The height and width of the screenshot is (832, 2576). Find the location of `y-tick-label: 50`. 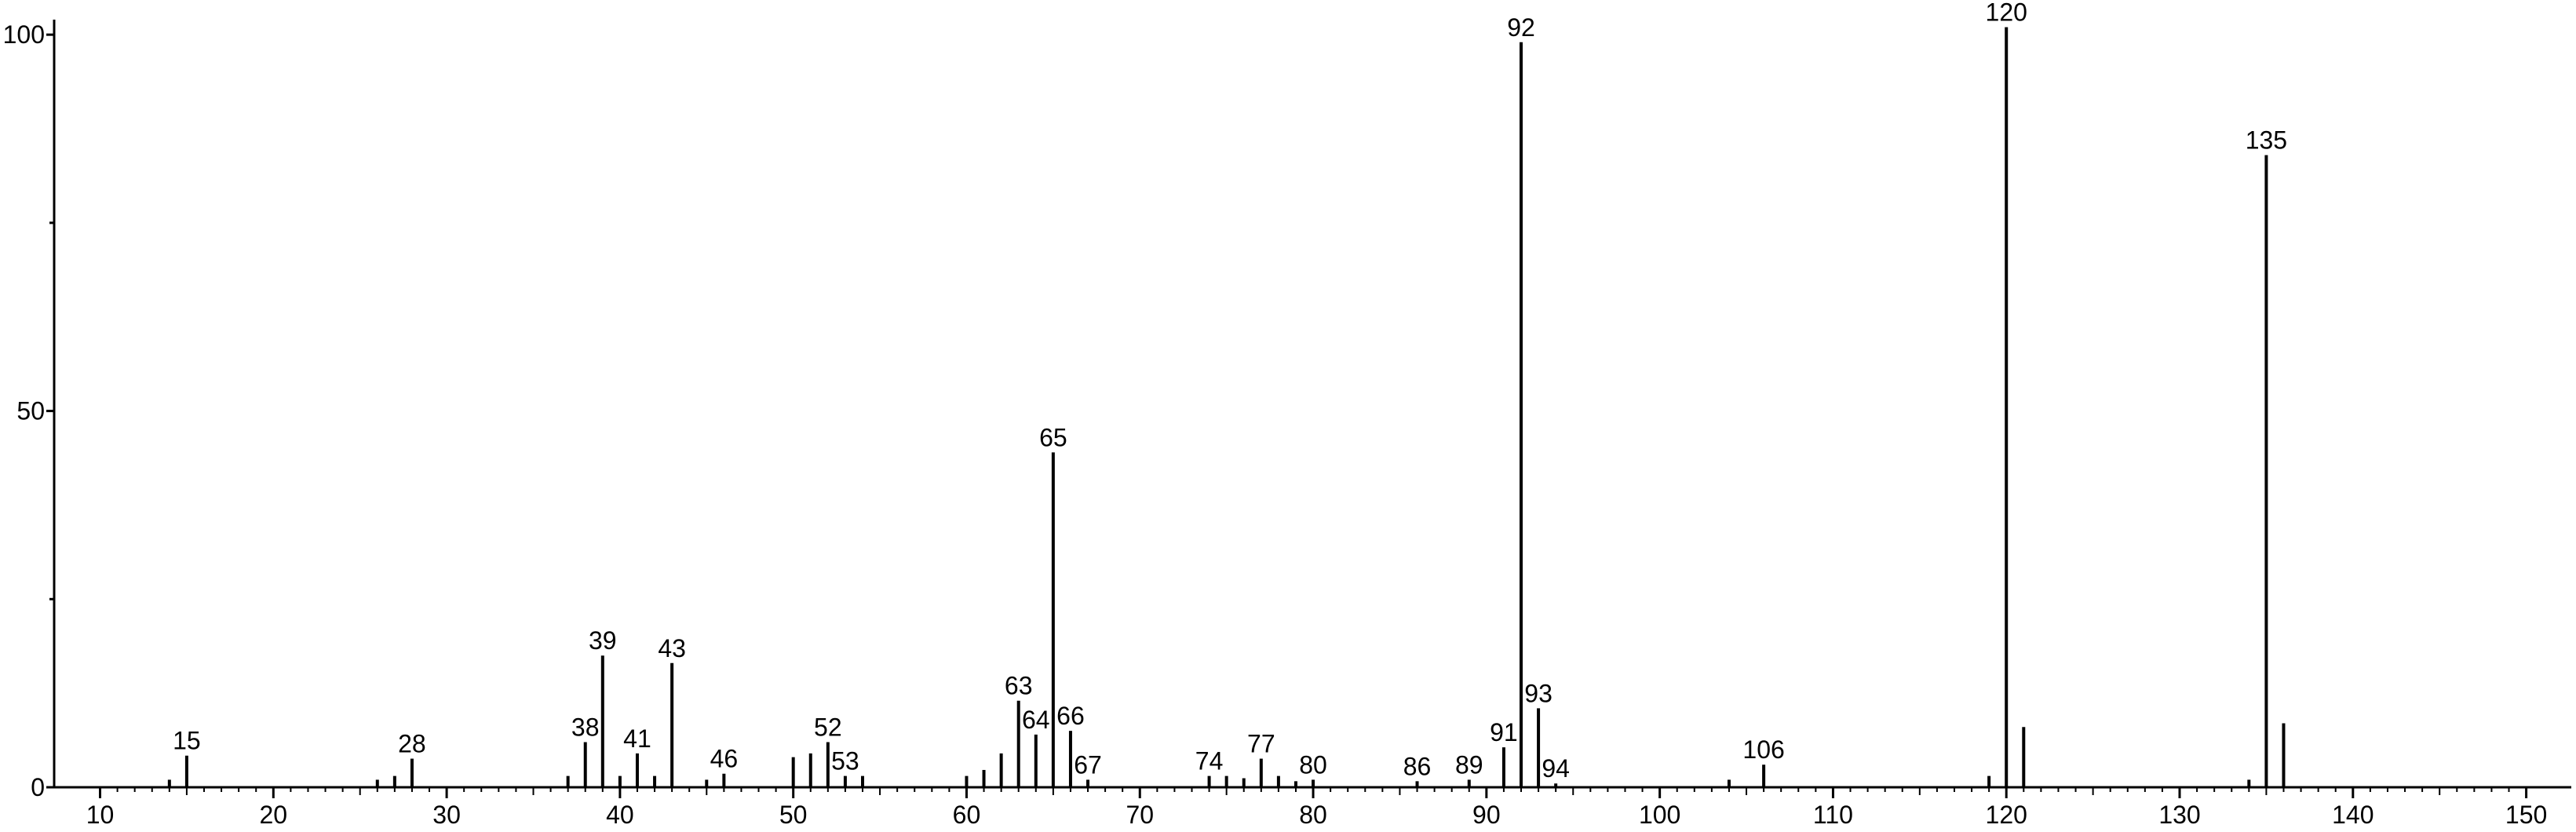

y-tick-label: 50 is located at coordinates (30, 411).